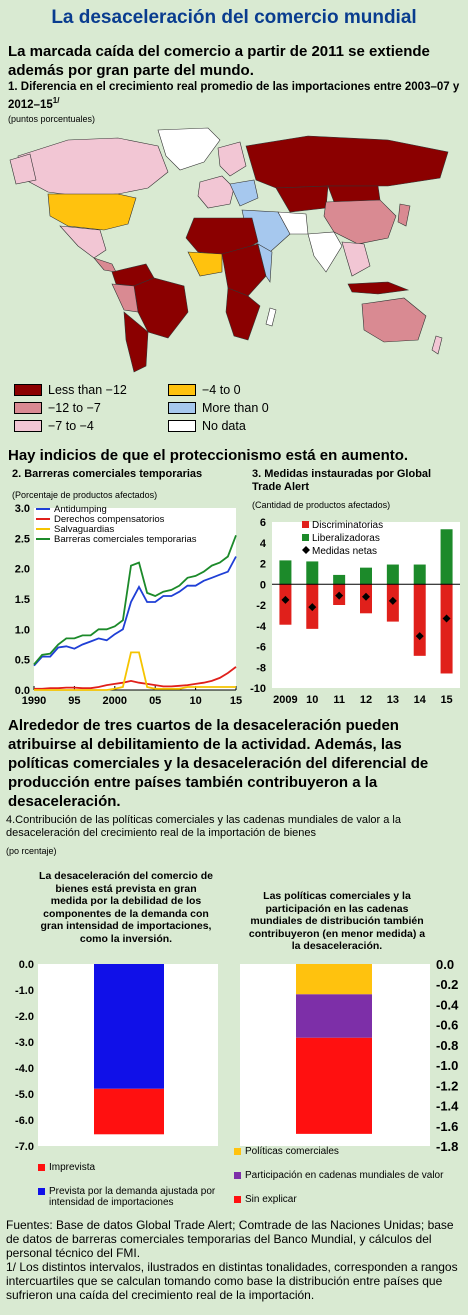 This screenshot has height=1315, width=468. What do you see at coordinates (263, 585) in the screenshot?
I see `y-tick-label: 0` at bounding box center [263, 585].